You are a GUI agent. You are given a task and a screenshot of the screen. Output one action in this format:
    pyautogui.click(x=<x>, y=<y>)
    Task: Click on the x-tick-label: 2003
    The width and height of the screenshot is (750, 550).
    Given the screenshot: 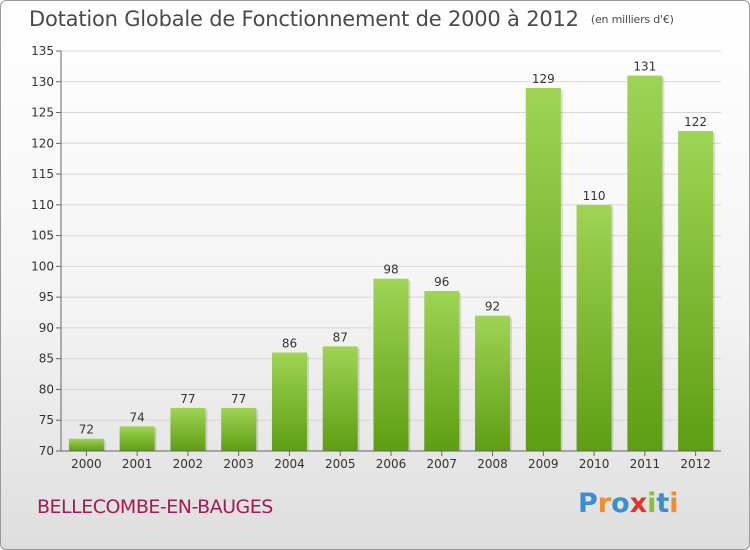 What is the action you would take?
    pyautogui.click(x=238, y=464)
    